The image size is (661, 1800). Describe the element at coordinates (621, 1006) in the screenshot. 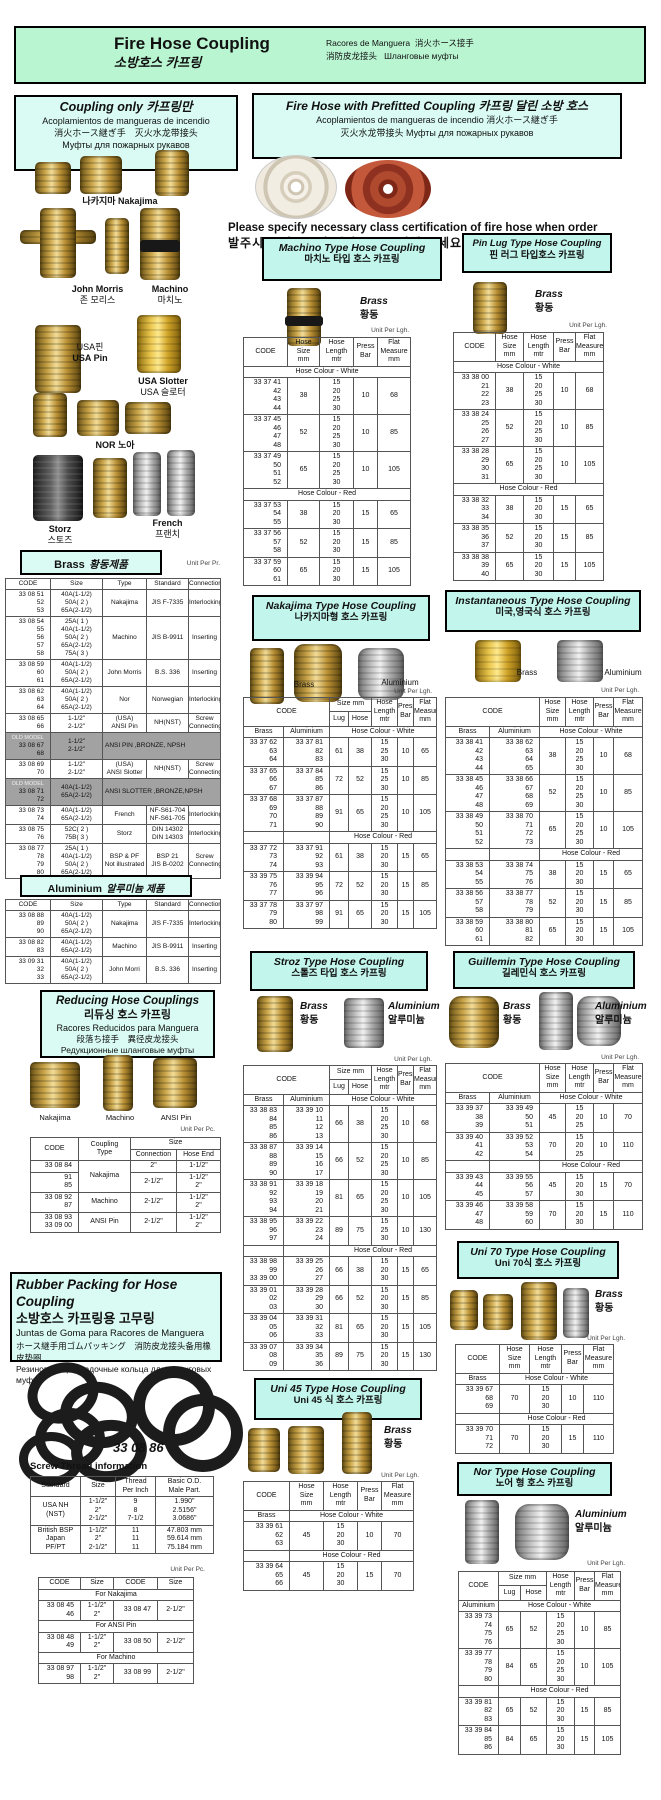

I see `alu-label: Aluminium` at that location.